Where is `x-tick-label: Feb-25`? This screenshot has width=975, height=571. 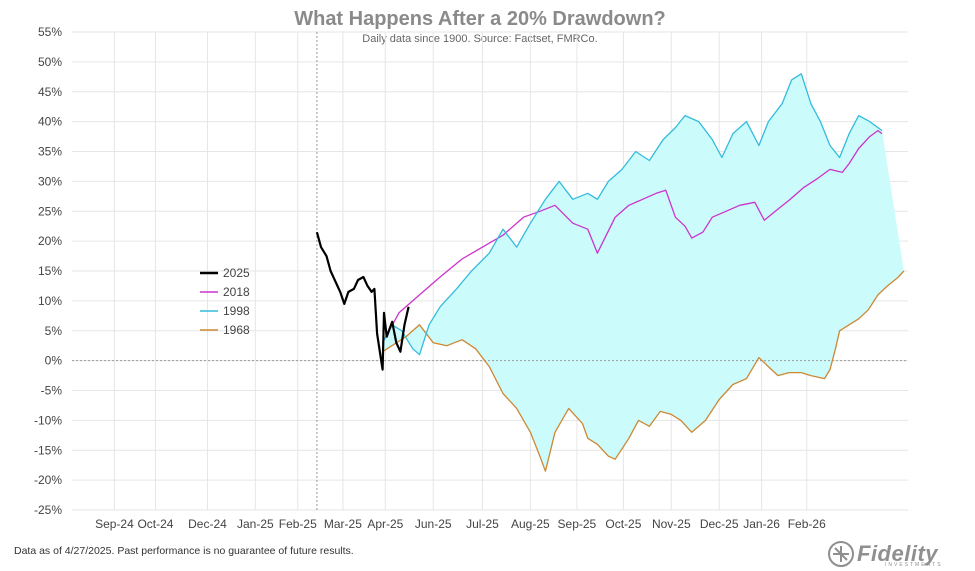 x-tick-label: Feb-25 is located at coordinates (298, 524).